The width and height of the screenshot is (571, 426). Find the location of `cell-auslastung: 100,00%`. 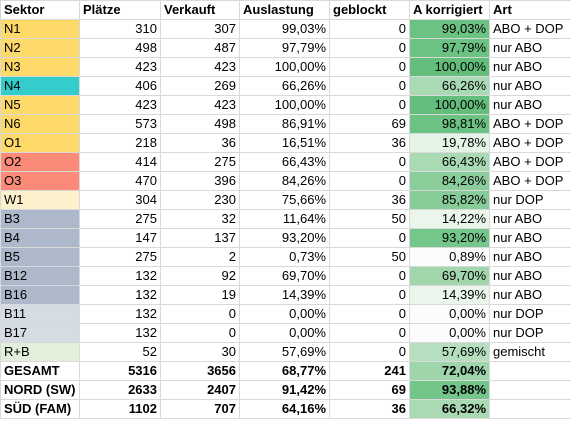

cell-auslastung: 100,00% is located at coordinates (284, 67).